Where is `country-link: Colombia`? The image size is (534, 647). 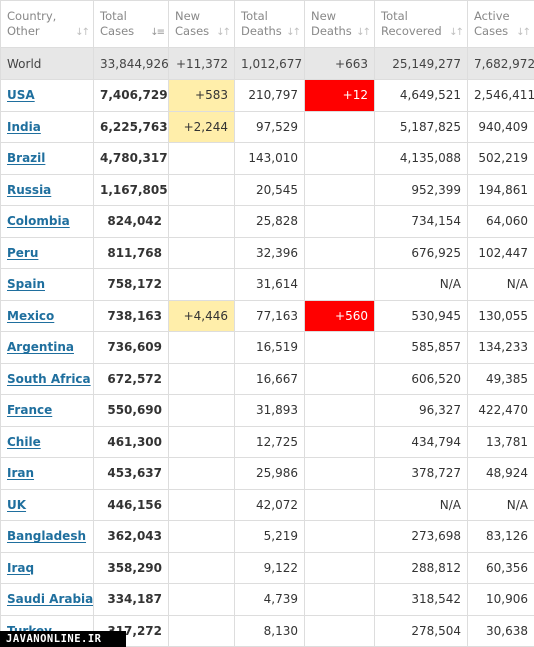
country-link: Colombia is located at coordinates (38, 221).